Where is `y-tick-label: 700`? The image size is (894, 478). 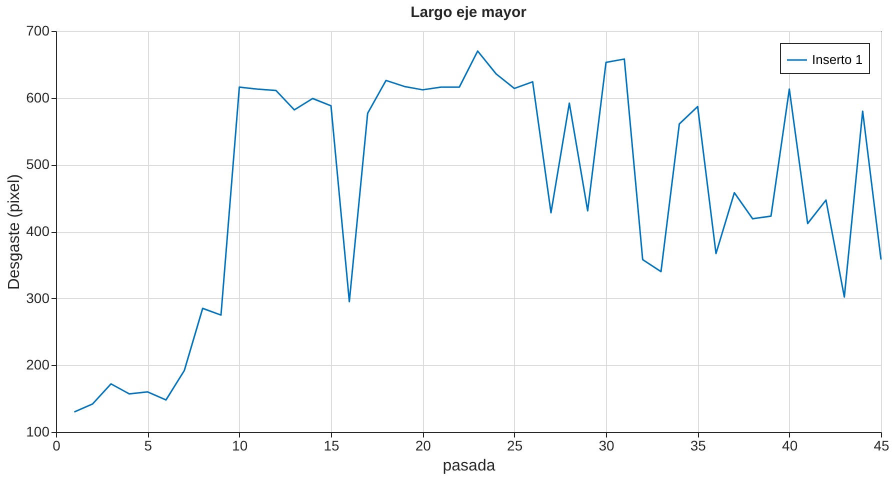 y-tick-label: 700 is located at coordinates (38, 30).